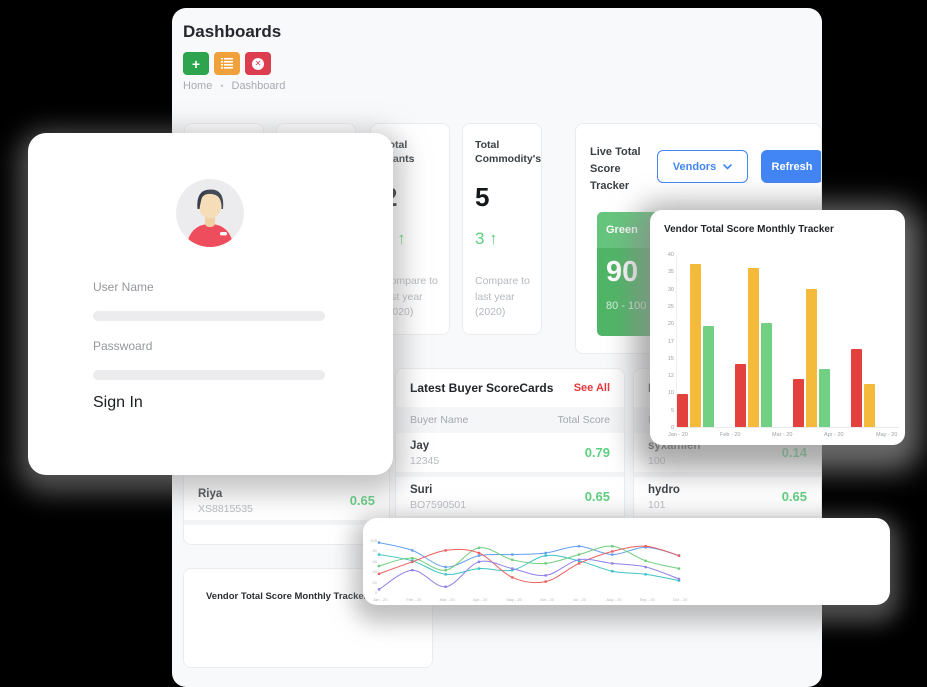  I want to click on close-button: ✕, so click(258, 63).